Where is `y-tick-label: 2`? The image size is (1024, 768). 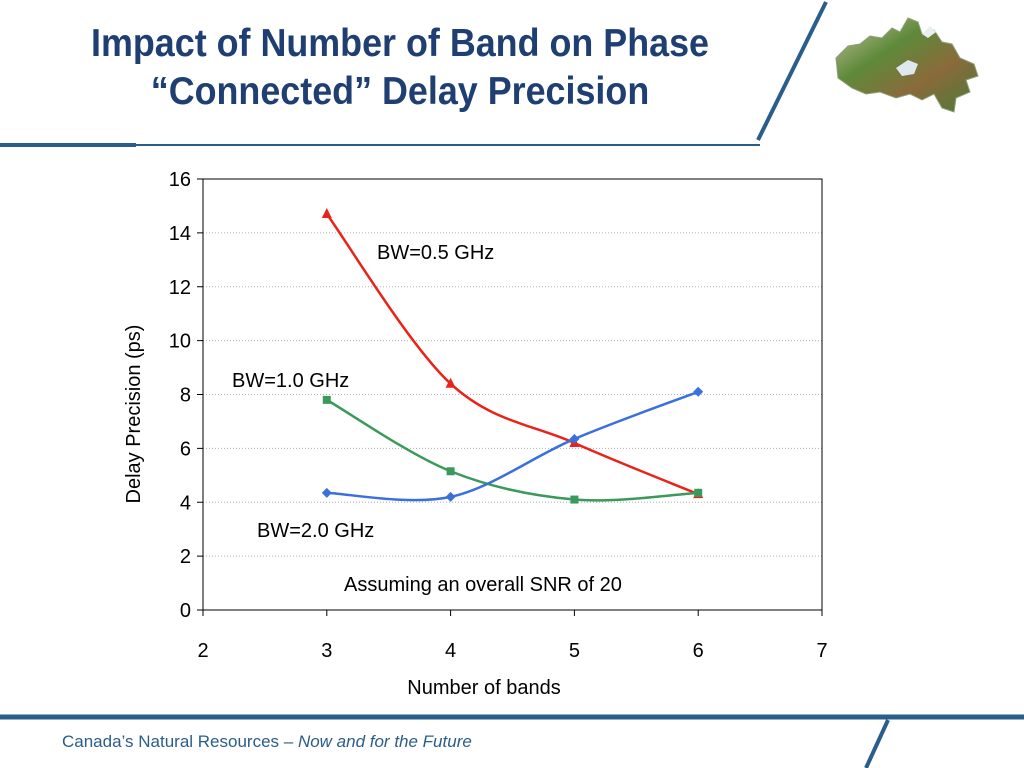
y-tick-label: 2 is located at coordinates (185, 557).